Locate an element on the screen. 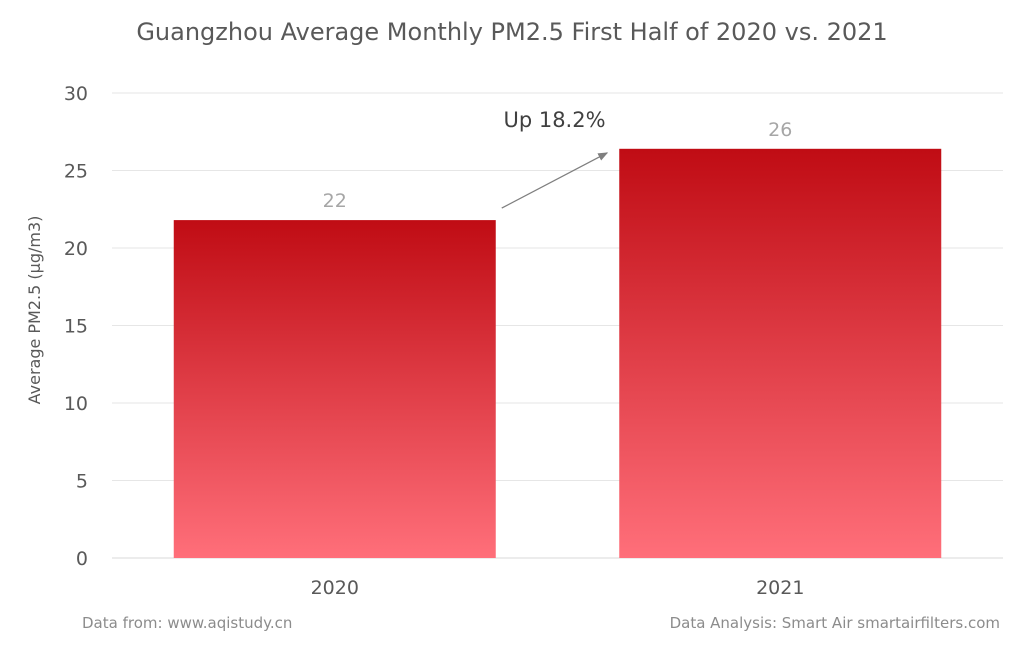 The image size is (1024, 648). x-tick-label-2021: 2021 is located at coordinates (780, 588).